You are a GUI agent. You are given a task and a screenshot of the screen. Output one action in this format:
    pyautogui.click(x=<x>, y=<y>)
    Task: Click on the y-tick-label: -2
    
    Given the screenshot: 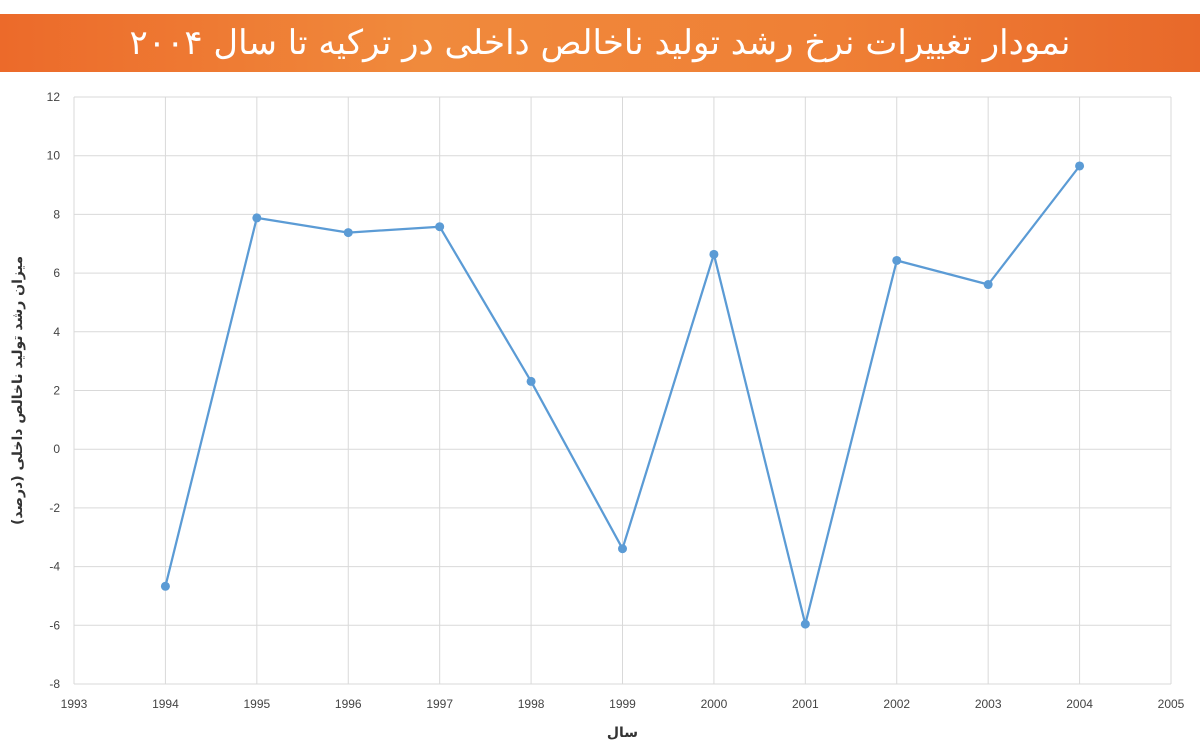 What is the action you would take?
    pyautogui.click(x=54, y=508)
    